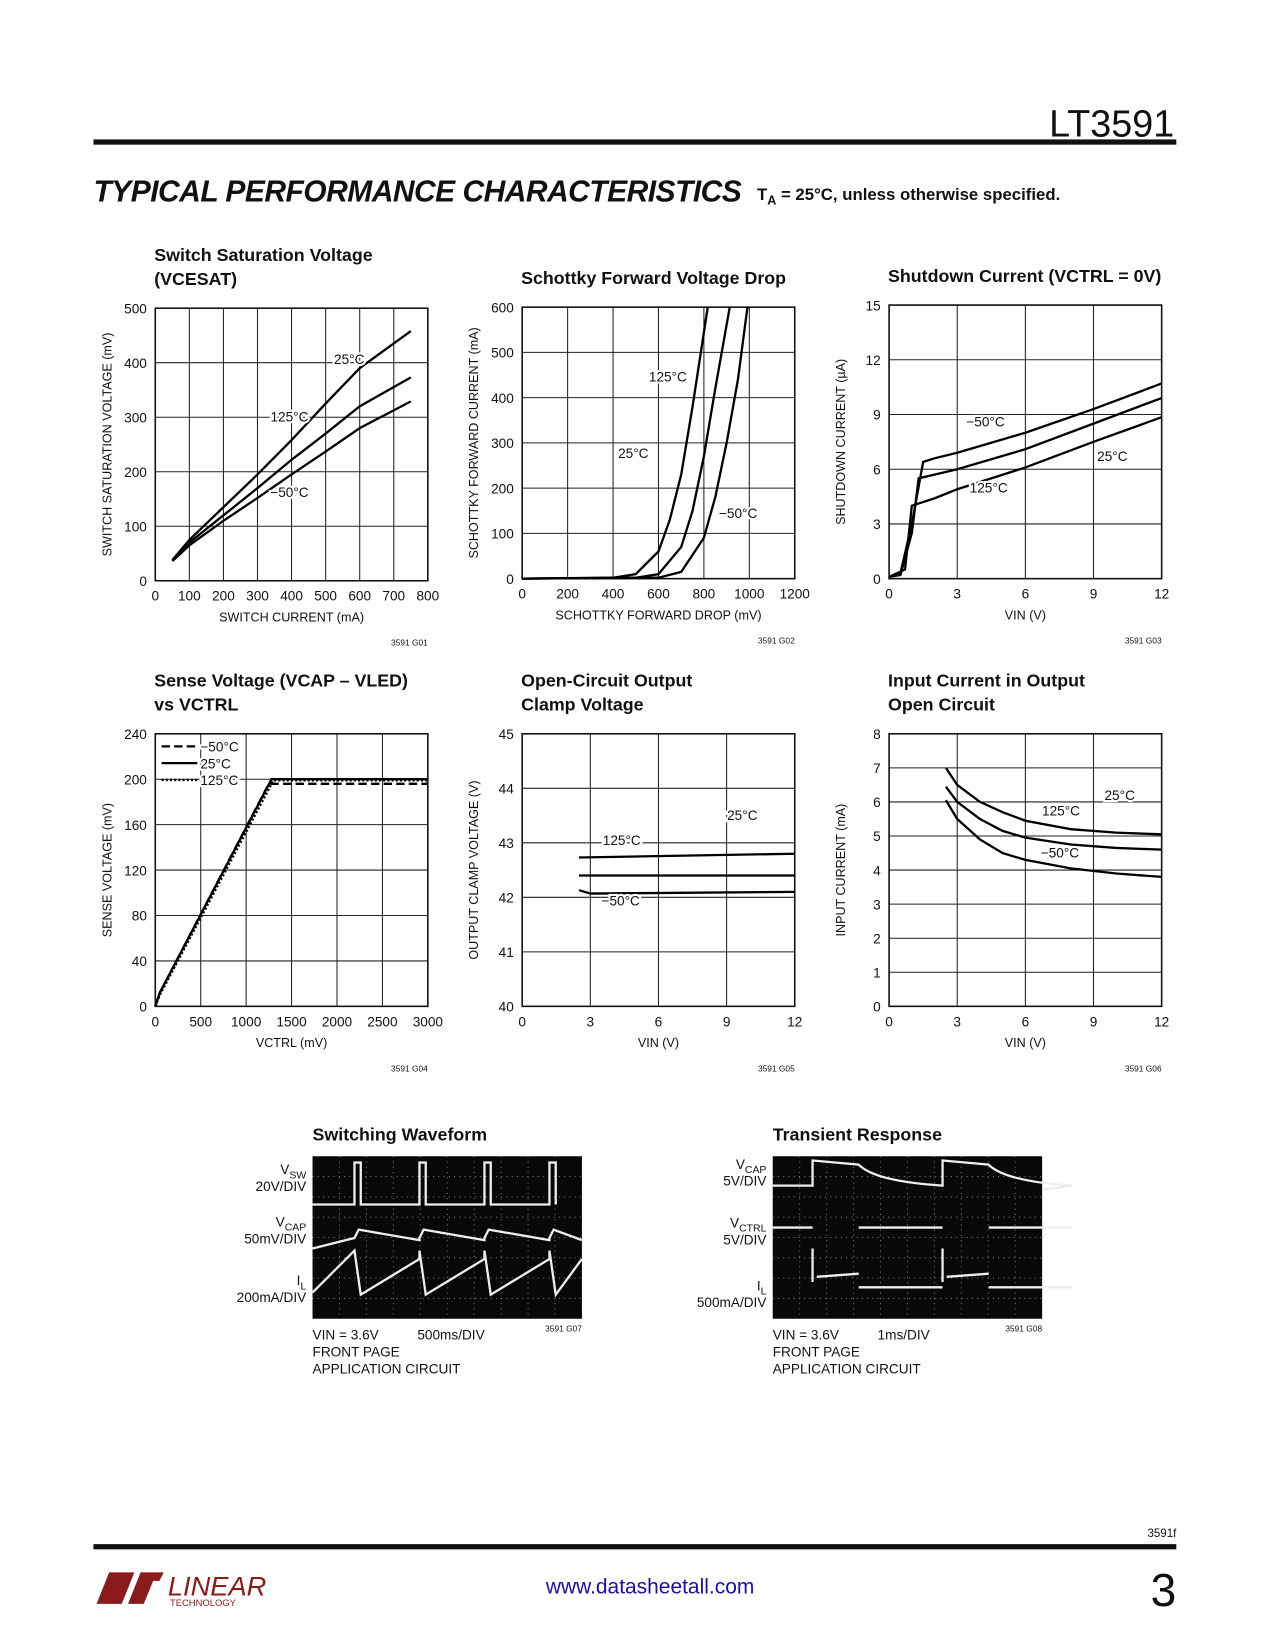 This screenshot has height=1650, width=1275. I want to click on channel-scale: 50mV/DIV, so click(275, 1238).